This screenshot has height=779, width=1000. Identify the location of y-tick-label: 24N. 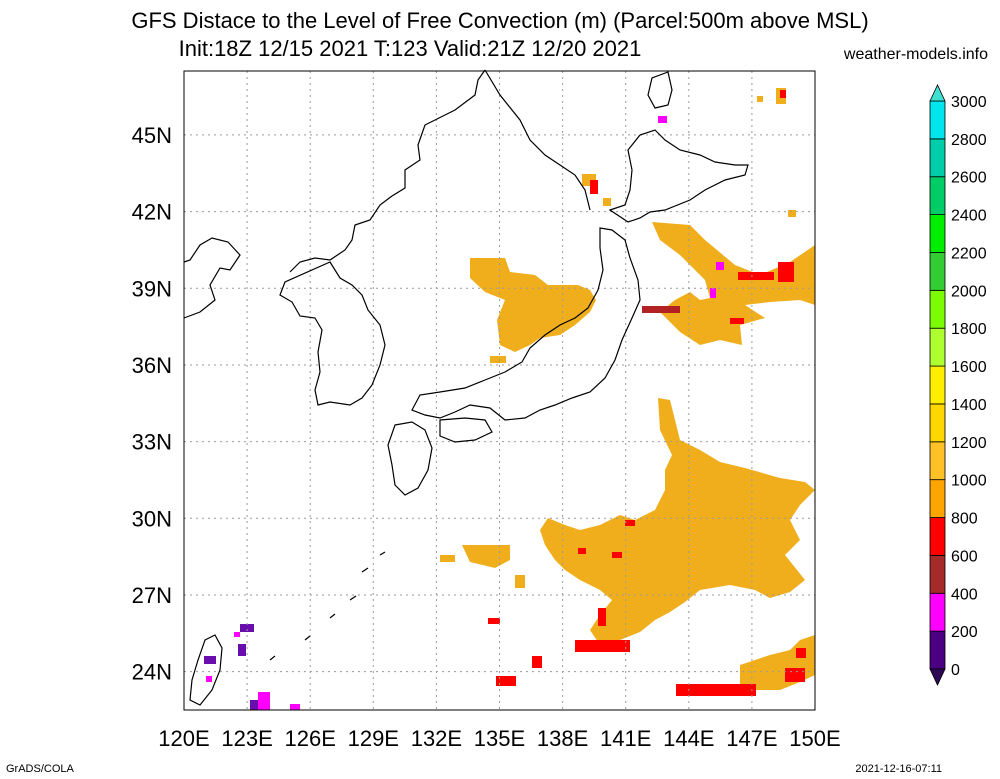
(152, 672).